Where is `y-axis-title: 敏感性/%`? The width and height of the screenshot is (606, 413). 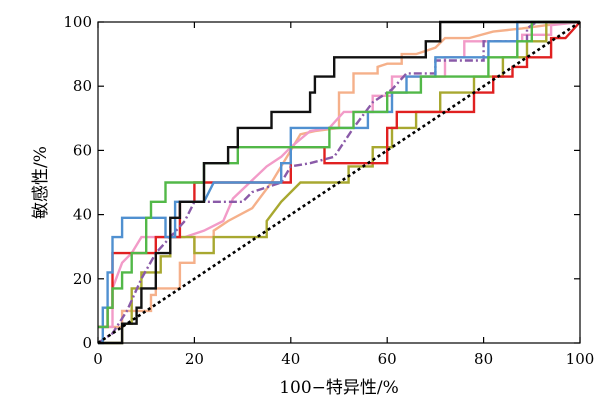 y-axis-title: 敏感性/% is located at coordinates (41, 182).